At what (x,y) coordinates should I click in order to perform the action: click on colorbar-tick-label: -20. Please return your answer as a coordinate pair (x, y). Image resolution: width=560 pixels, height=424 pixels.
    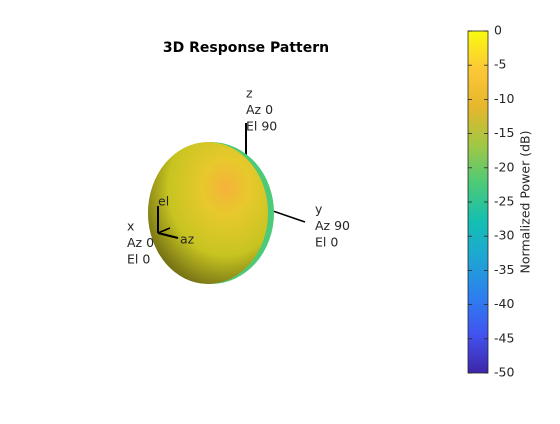
    Looking at the image, I should click on (504, 166).